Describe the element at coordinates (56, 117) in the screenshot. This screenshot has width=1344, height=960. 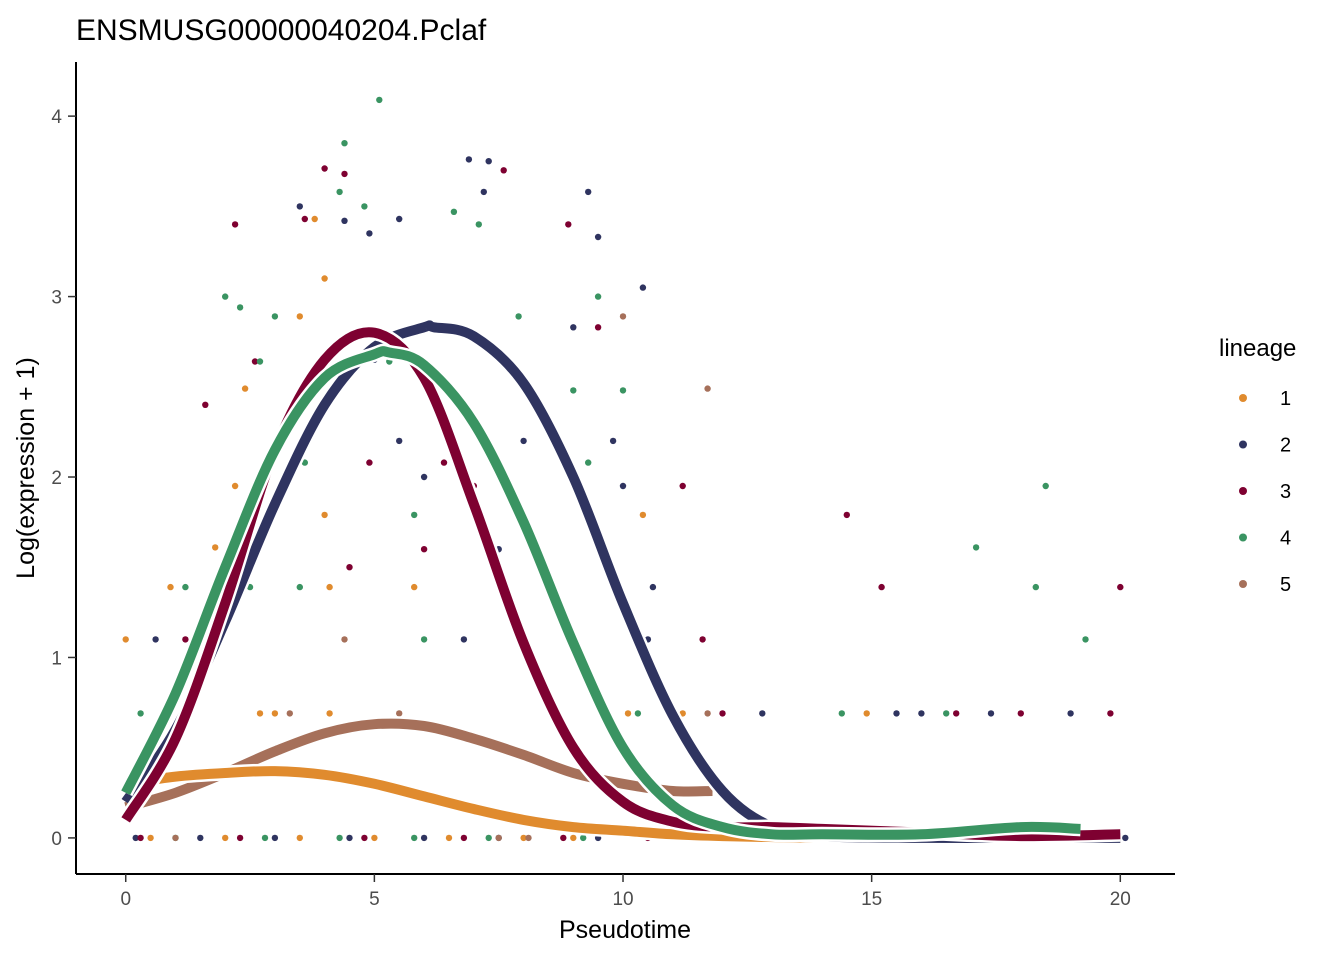
I see `y-tick-label: 4` at that location.